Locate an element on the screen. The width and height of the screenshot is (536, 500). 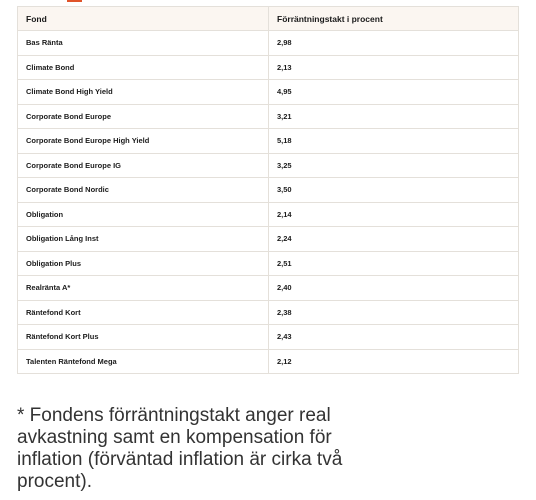
table-row: Corporate Bond Europe High Yield 5,18 is located at coordinates (268, 141).